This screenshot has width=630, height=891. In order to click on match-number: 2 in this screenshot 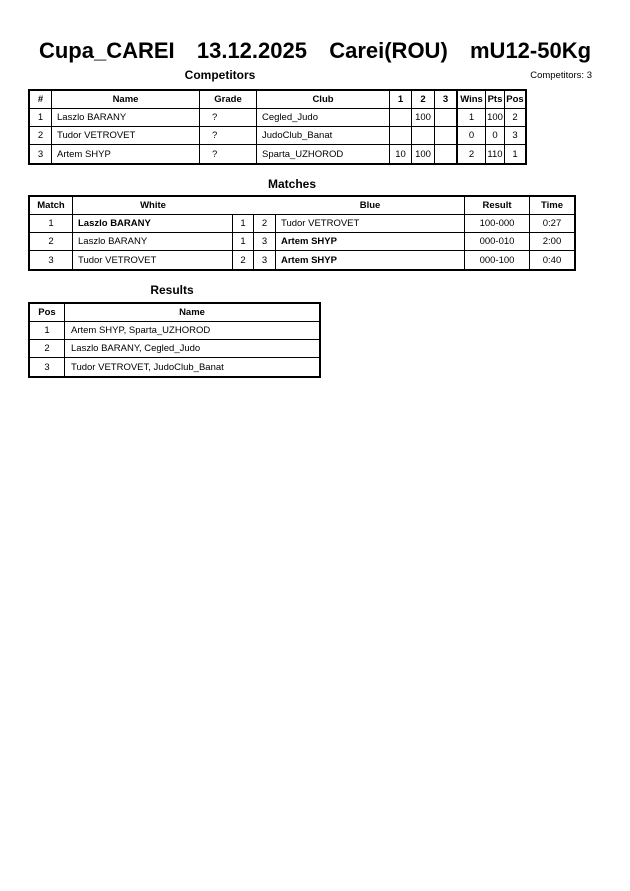, I will do `click(51, 242)`.